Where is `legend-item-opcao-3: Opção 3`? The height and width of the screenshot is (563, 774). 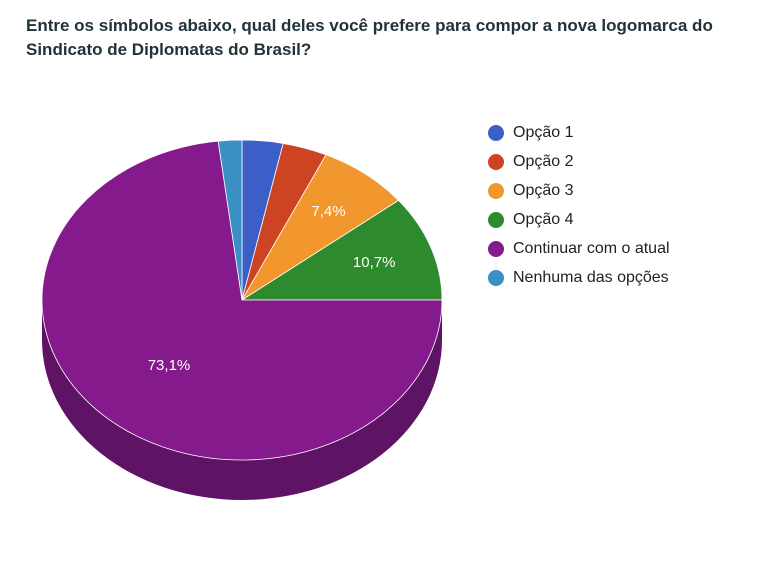
legend-item-opcao-3: Opção 3 is located at coordinates (579, 190).